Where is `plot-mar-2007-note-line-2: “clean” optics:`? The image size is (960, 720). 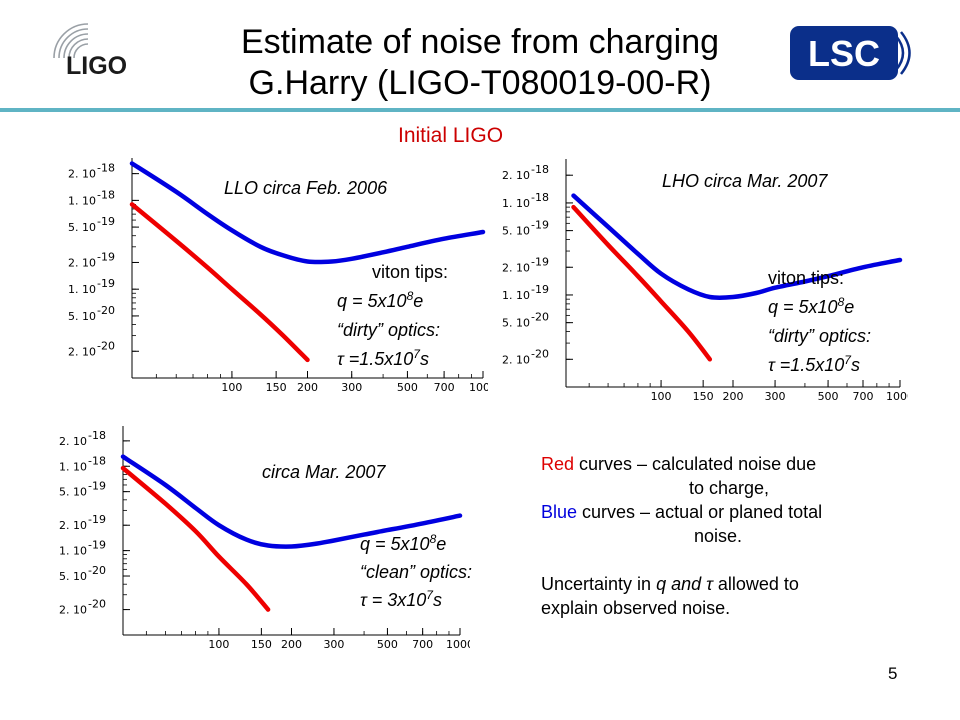 plot-mar-2007-note-line-2: “clean” optics: is located at coordinates (416, 572).